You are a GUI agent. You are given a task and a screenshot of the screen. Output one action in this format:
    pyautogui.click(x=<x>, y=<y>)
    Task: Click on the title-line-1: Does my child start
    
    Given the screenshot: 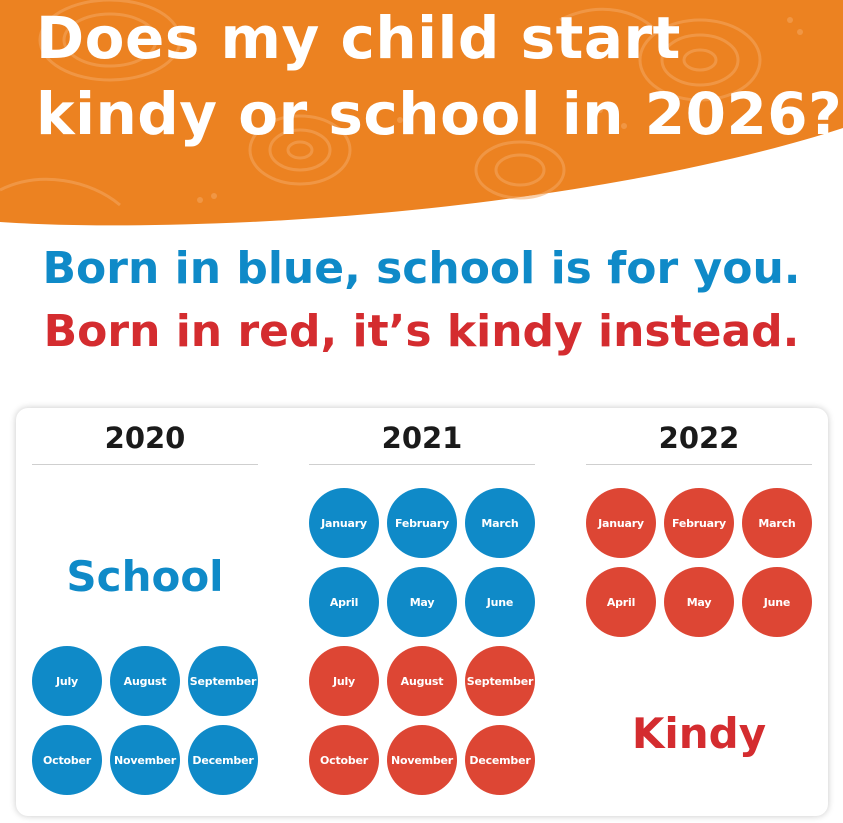 What is the action you would take?
    pyautogui.click(x=358, y=38)
    